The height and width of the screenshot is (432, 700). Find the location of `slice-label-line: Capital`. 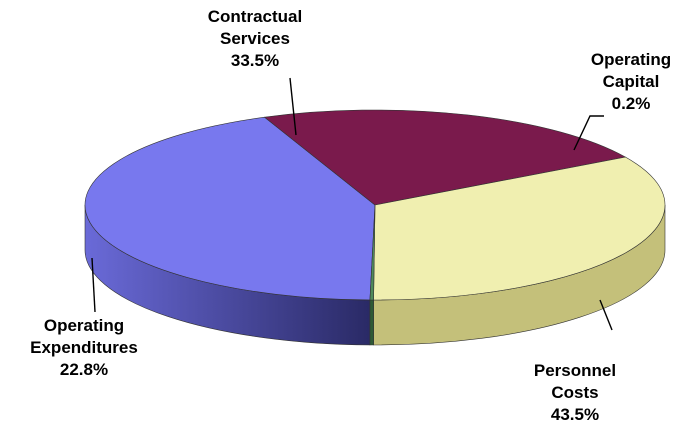

slice-label-line: Capital is located at coordinates (631, 81).